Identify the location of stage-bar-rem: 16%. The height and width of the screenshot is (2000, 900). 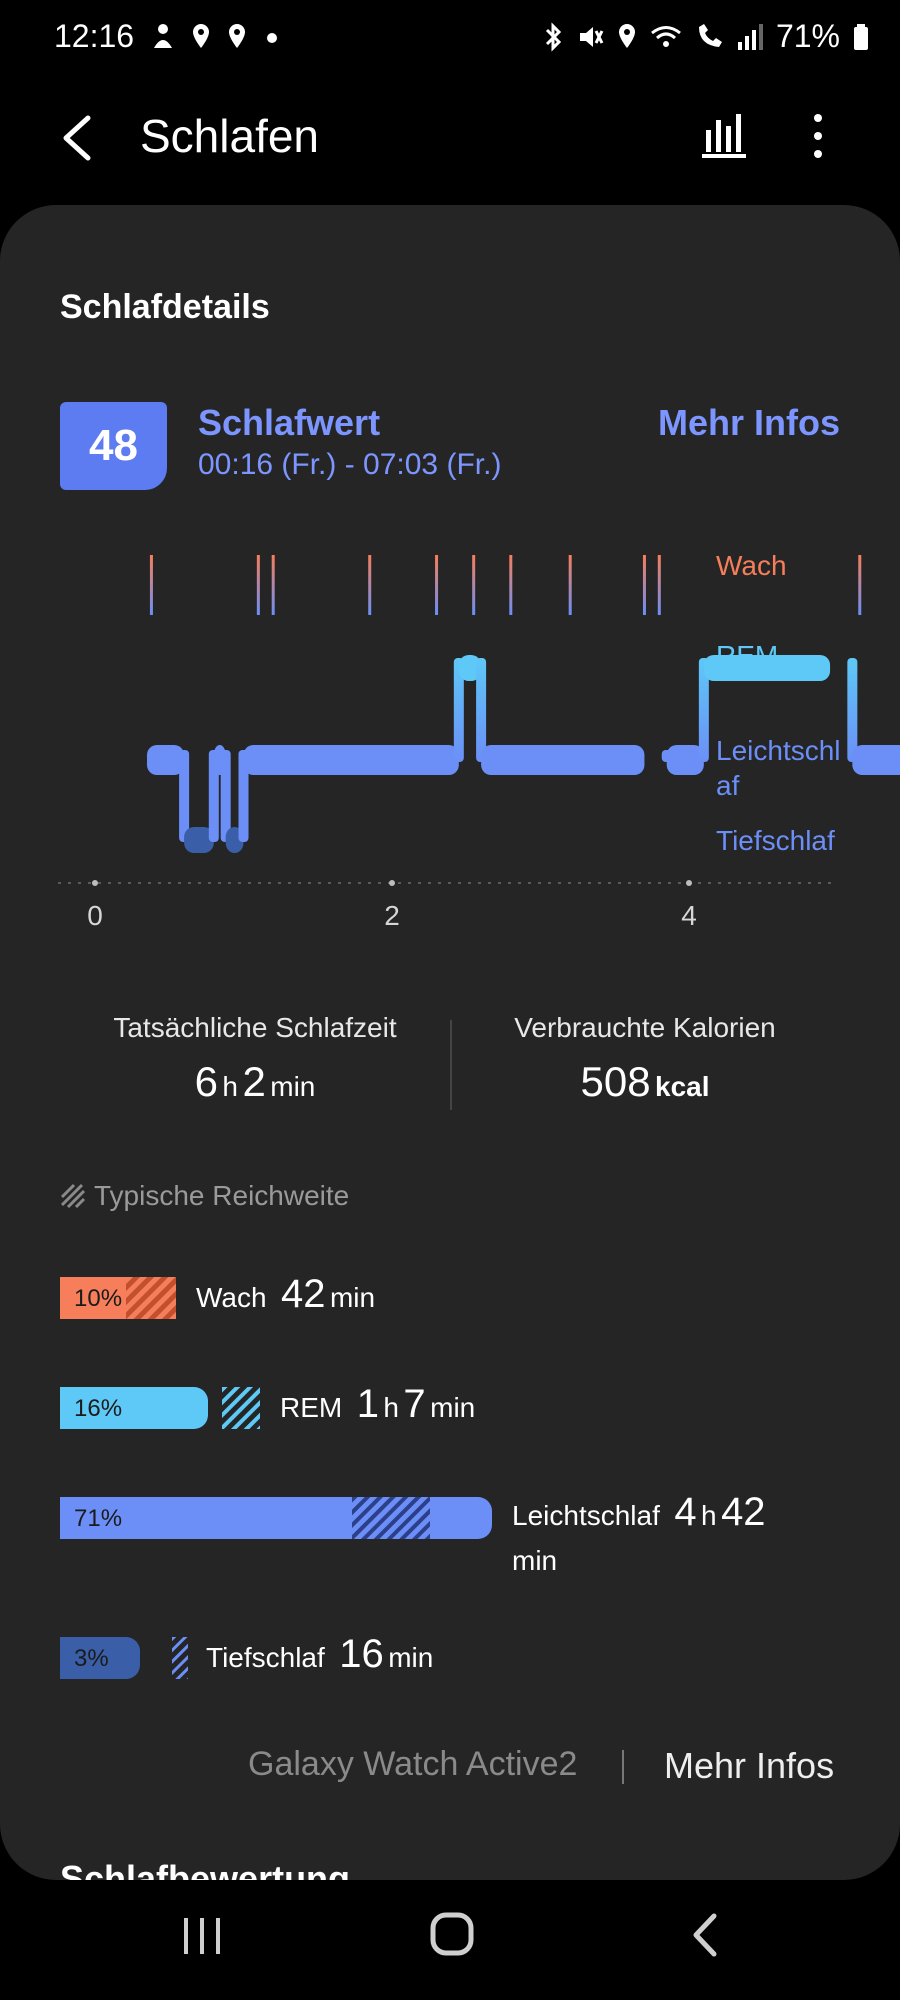
(134, 1408).